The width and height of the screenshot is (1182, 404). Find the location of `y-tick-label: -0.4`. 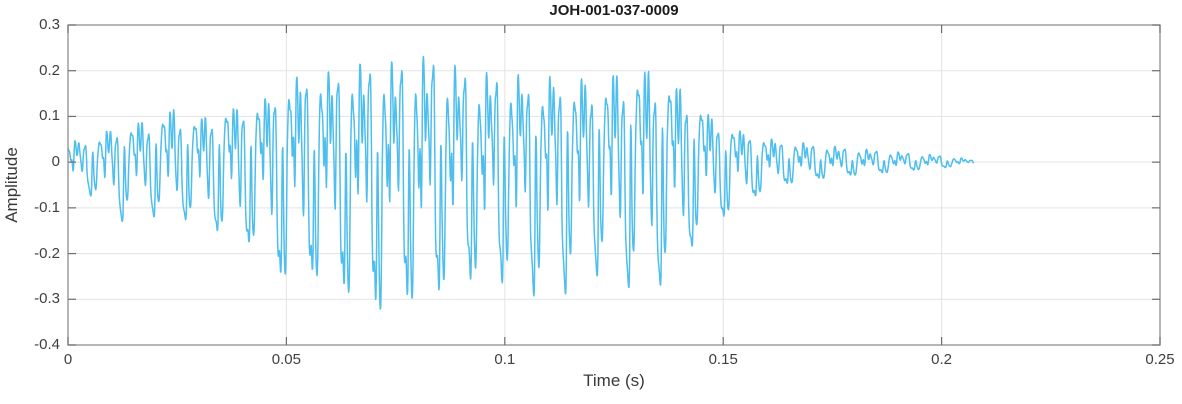

y-tick-label: -0.4 is located at coordinates (47, 344).